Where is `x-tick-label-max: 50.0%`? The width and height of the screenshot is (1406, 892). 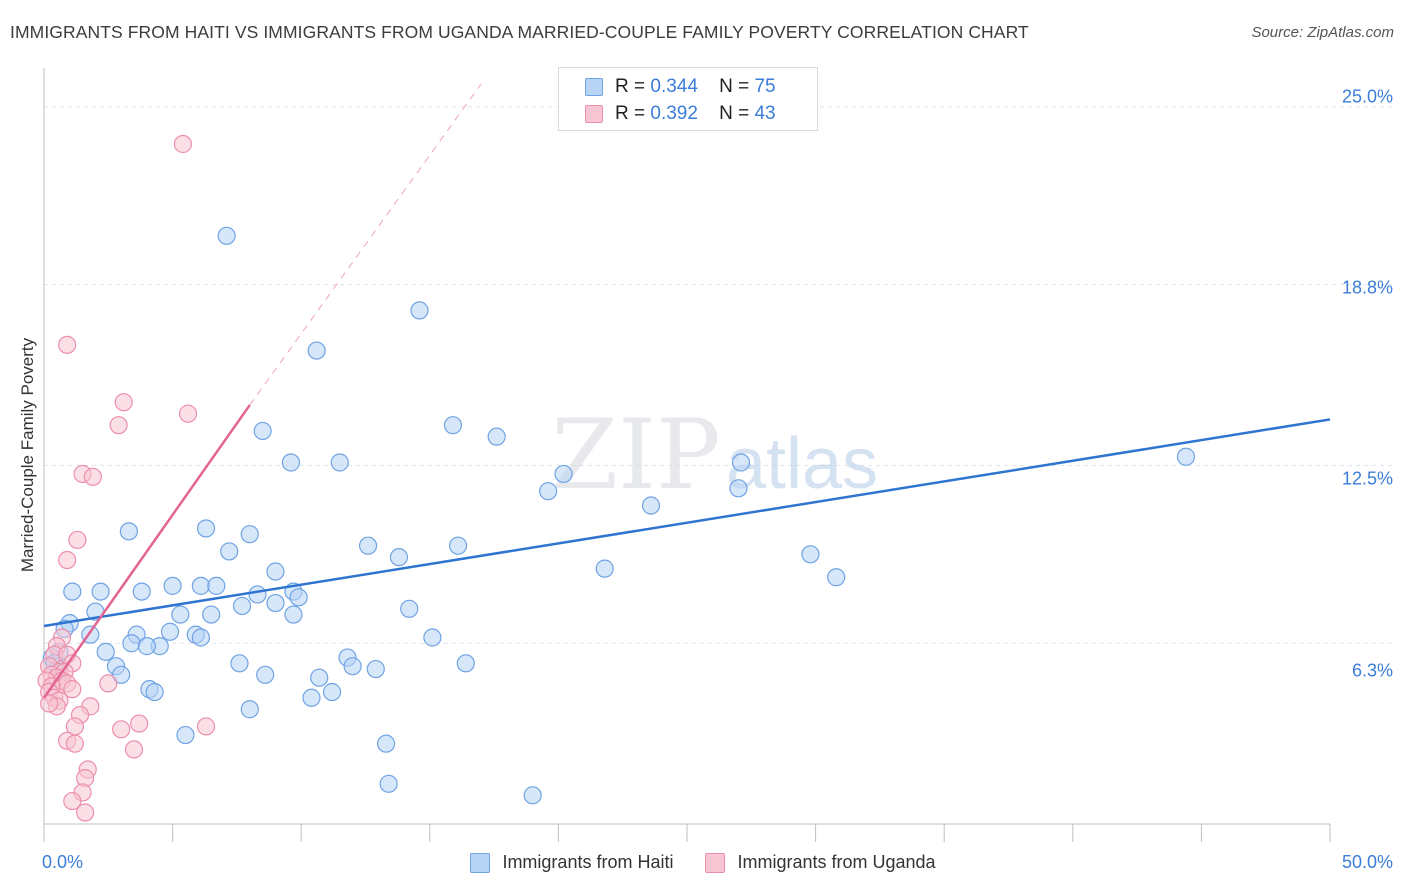 x-tick-label-max: 50.0% is located at coordinates (1367, 862).